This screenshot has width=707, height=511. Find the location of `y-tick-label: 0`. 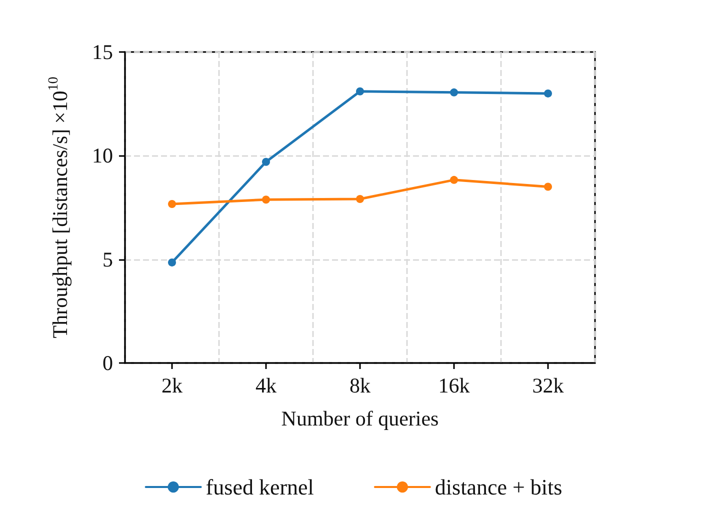

y-tick-label: 0 is located at coordinates (107, 363).